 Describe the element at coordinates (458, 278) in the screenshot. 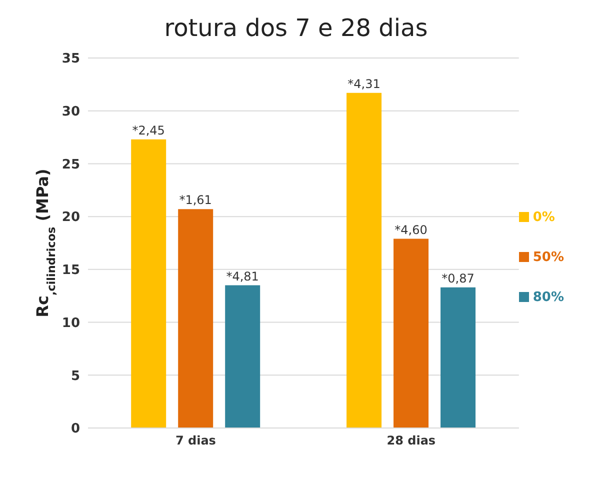

I see `annotation: *0,87` at that location.